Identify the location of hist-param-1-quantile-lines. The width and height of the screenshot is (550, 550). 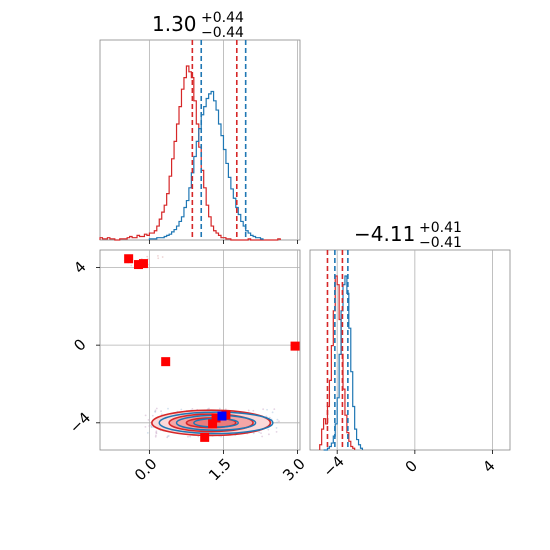
(337, 350).